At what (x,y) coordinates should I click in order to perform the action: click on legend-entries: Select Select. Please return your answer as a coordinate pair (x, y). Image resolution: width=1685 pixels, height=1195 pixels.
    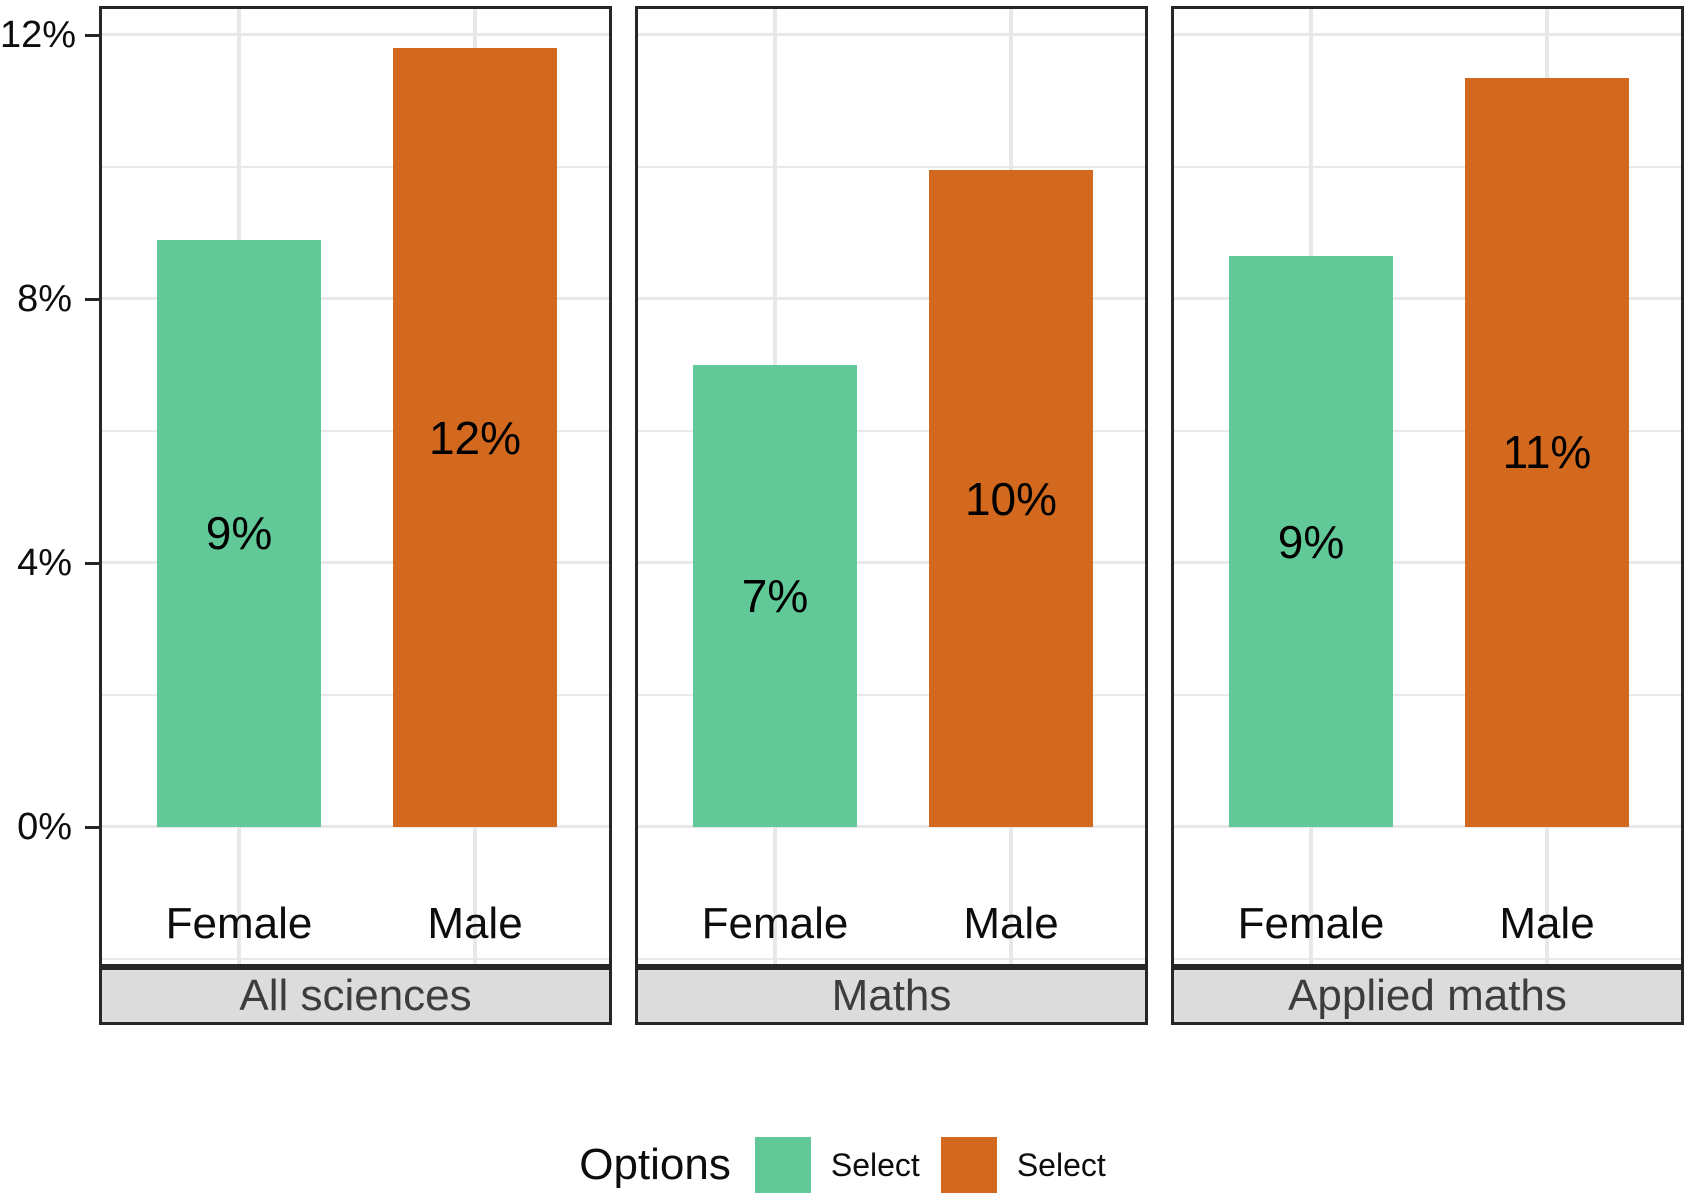
    Looking at the image, I should click on (930, 1165).